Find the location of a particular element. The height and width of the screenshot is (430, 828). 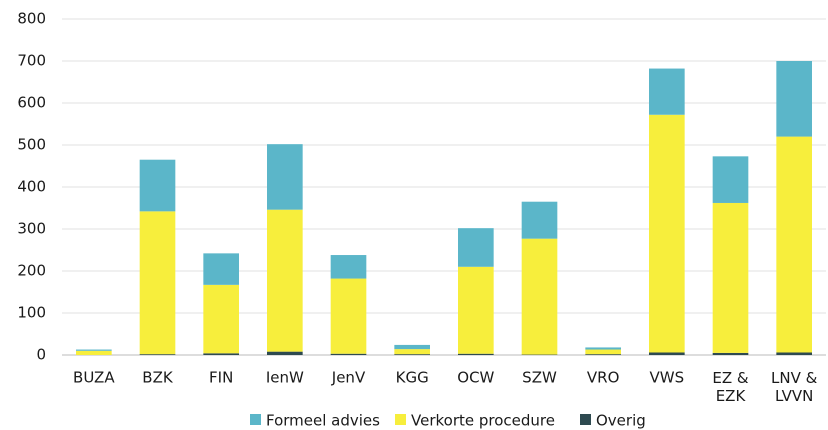

y-tick-label: 200 is located at coordinates (31, 271).